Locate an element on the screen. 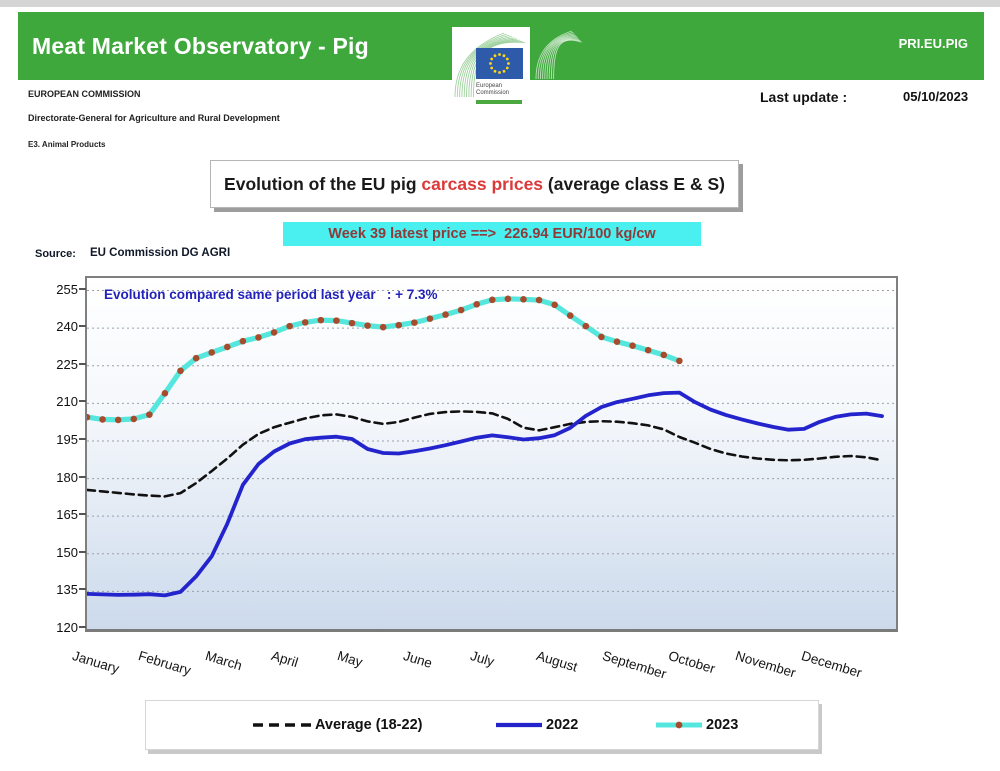  y-tick-label: 120 is located at coordinates (67, 627).